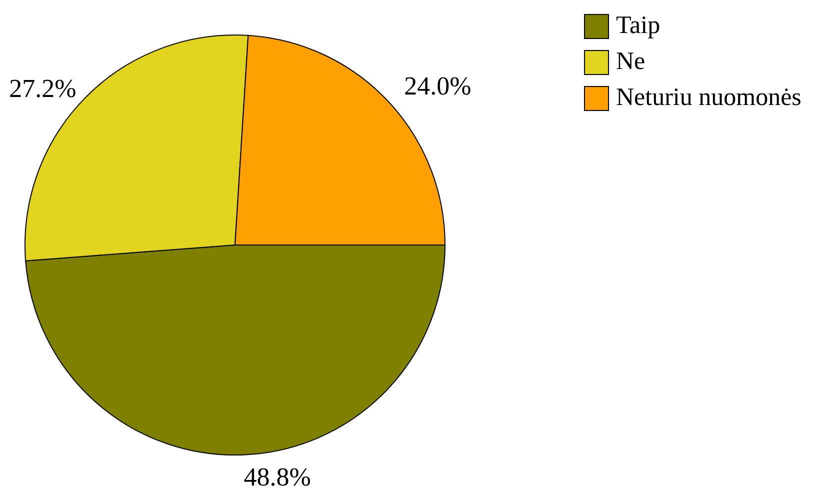 The width and height of the screenshot is (813, 492). What do you see at coordinates (42, 88) in the screenshot?
I see `data-label: 27.2%` at bounding box center [42, 88].